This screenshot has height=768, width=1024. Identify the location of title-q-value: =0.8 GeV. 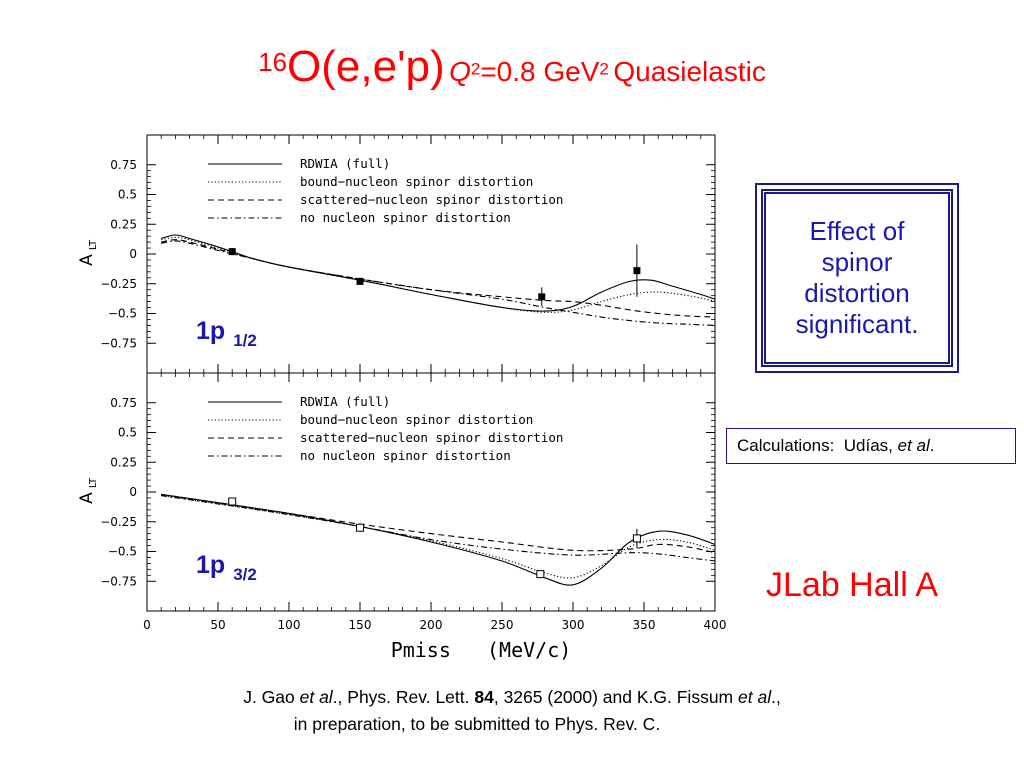
(540, 71).